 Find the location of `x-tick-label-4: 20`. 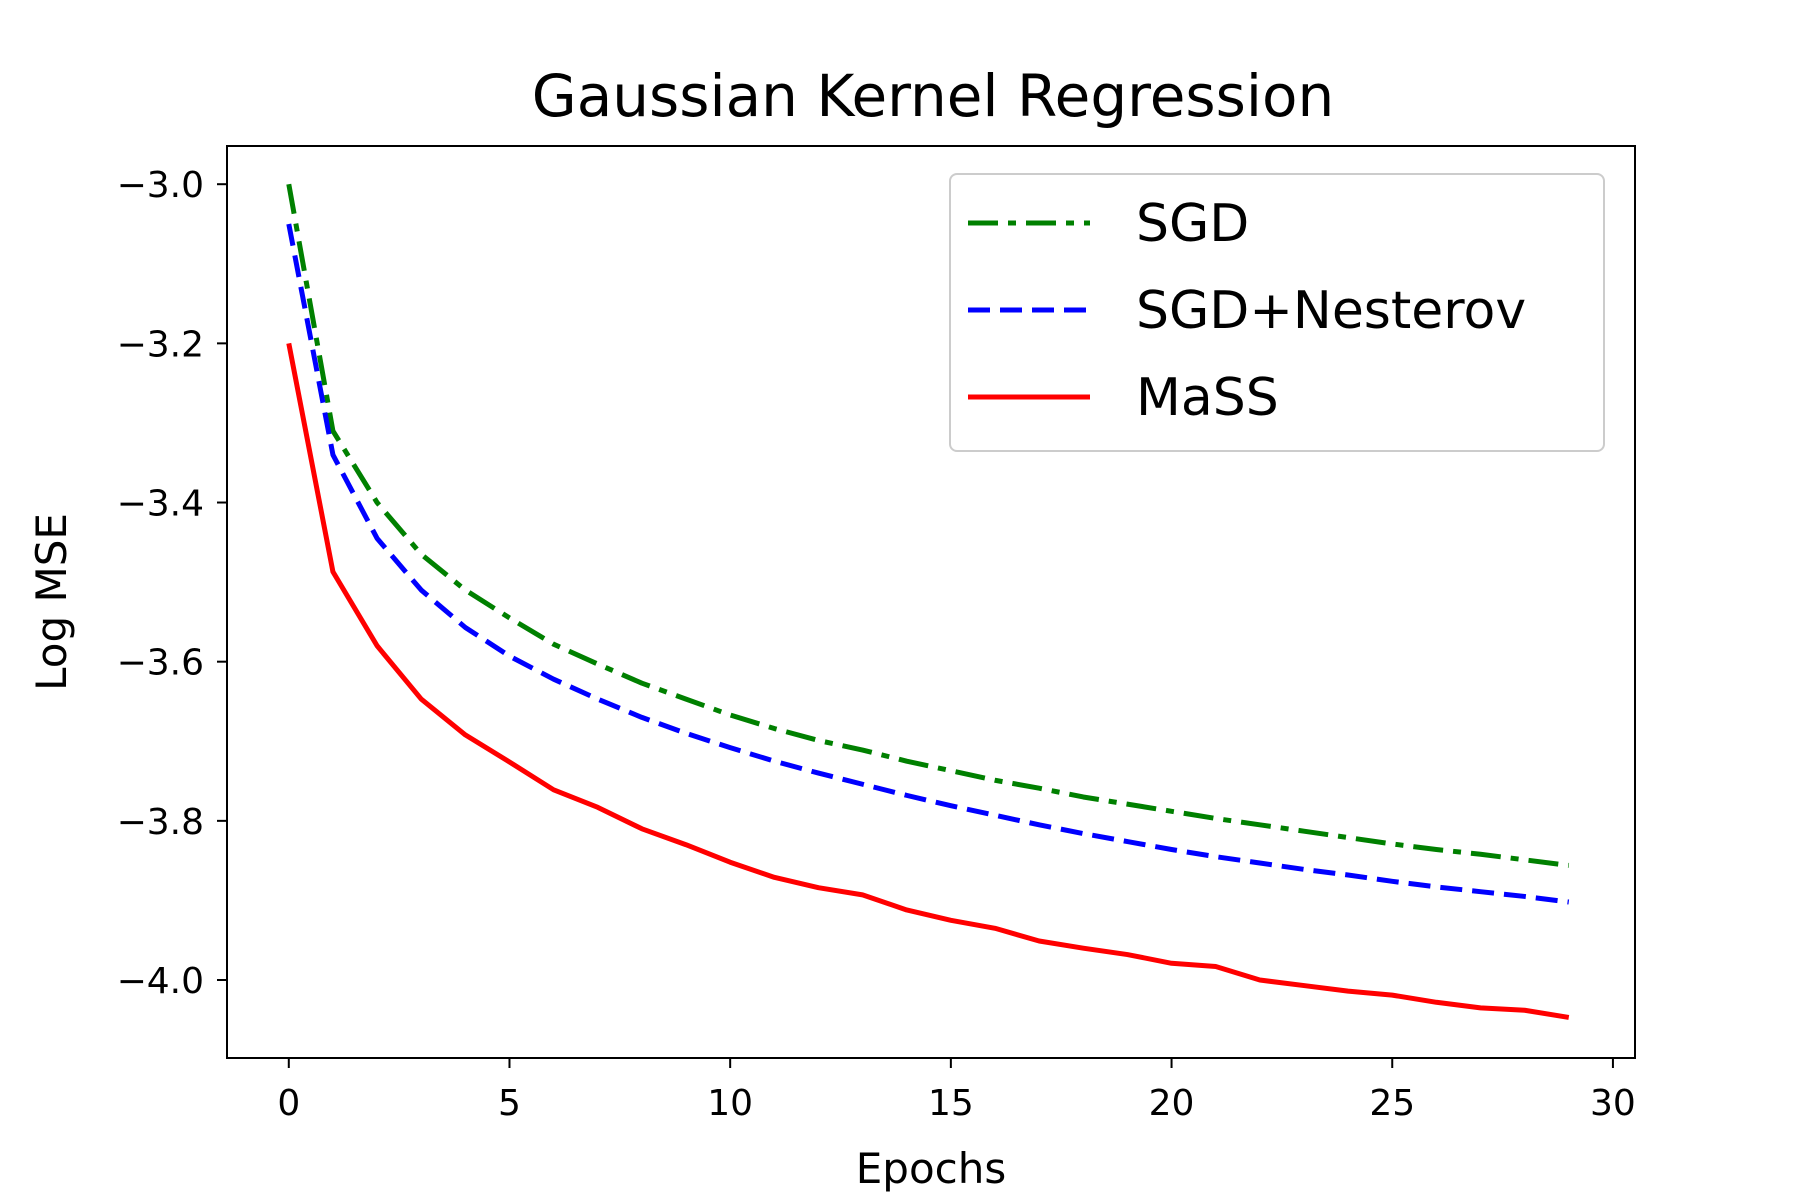

x-tick-label-4: 20 is located at coordinates (1172, 1103).